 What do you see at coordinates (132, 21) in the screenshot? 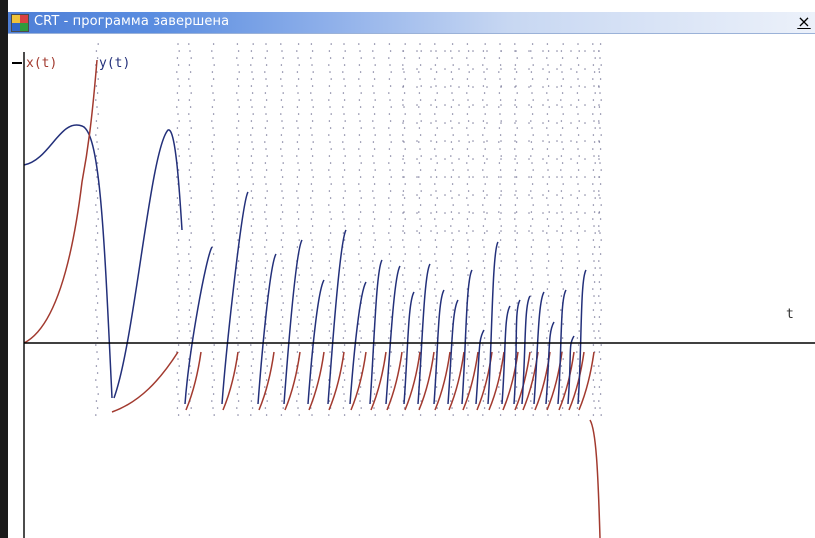
I see `window-title: CRT - программа завершена` at bounding box center [132, 21].